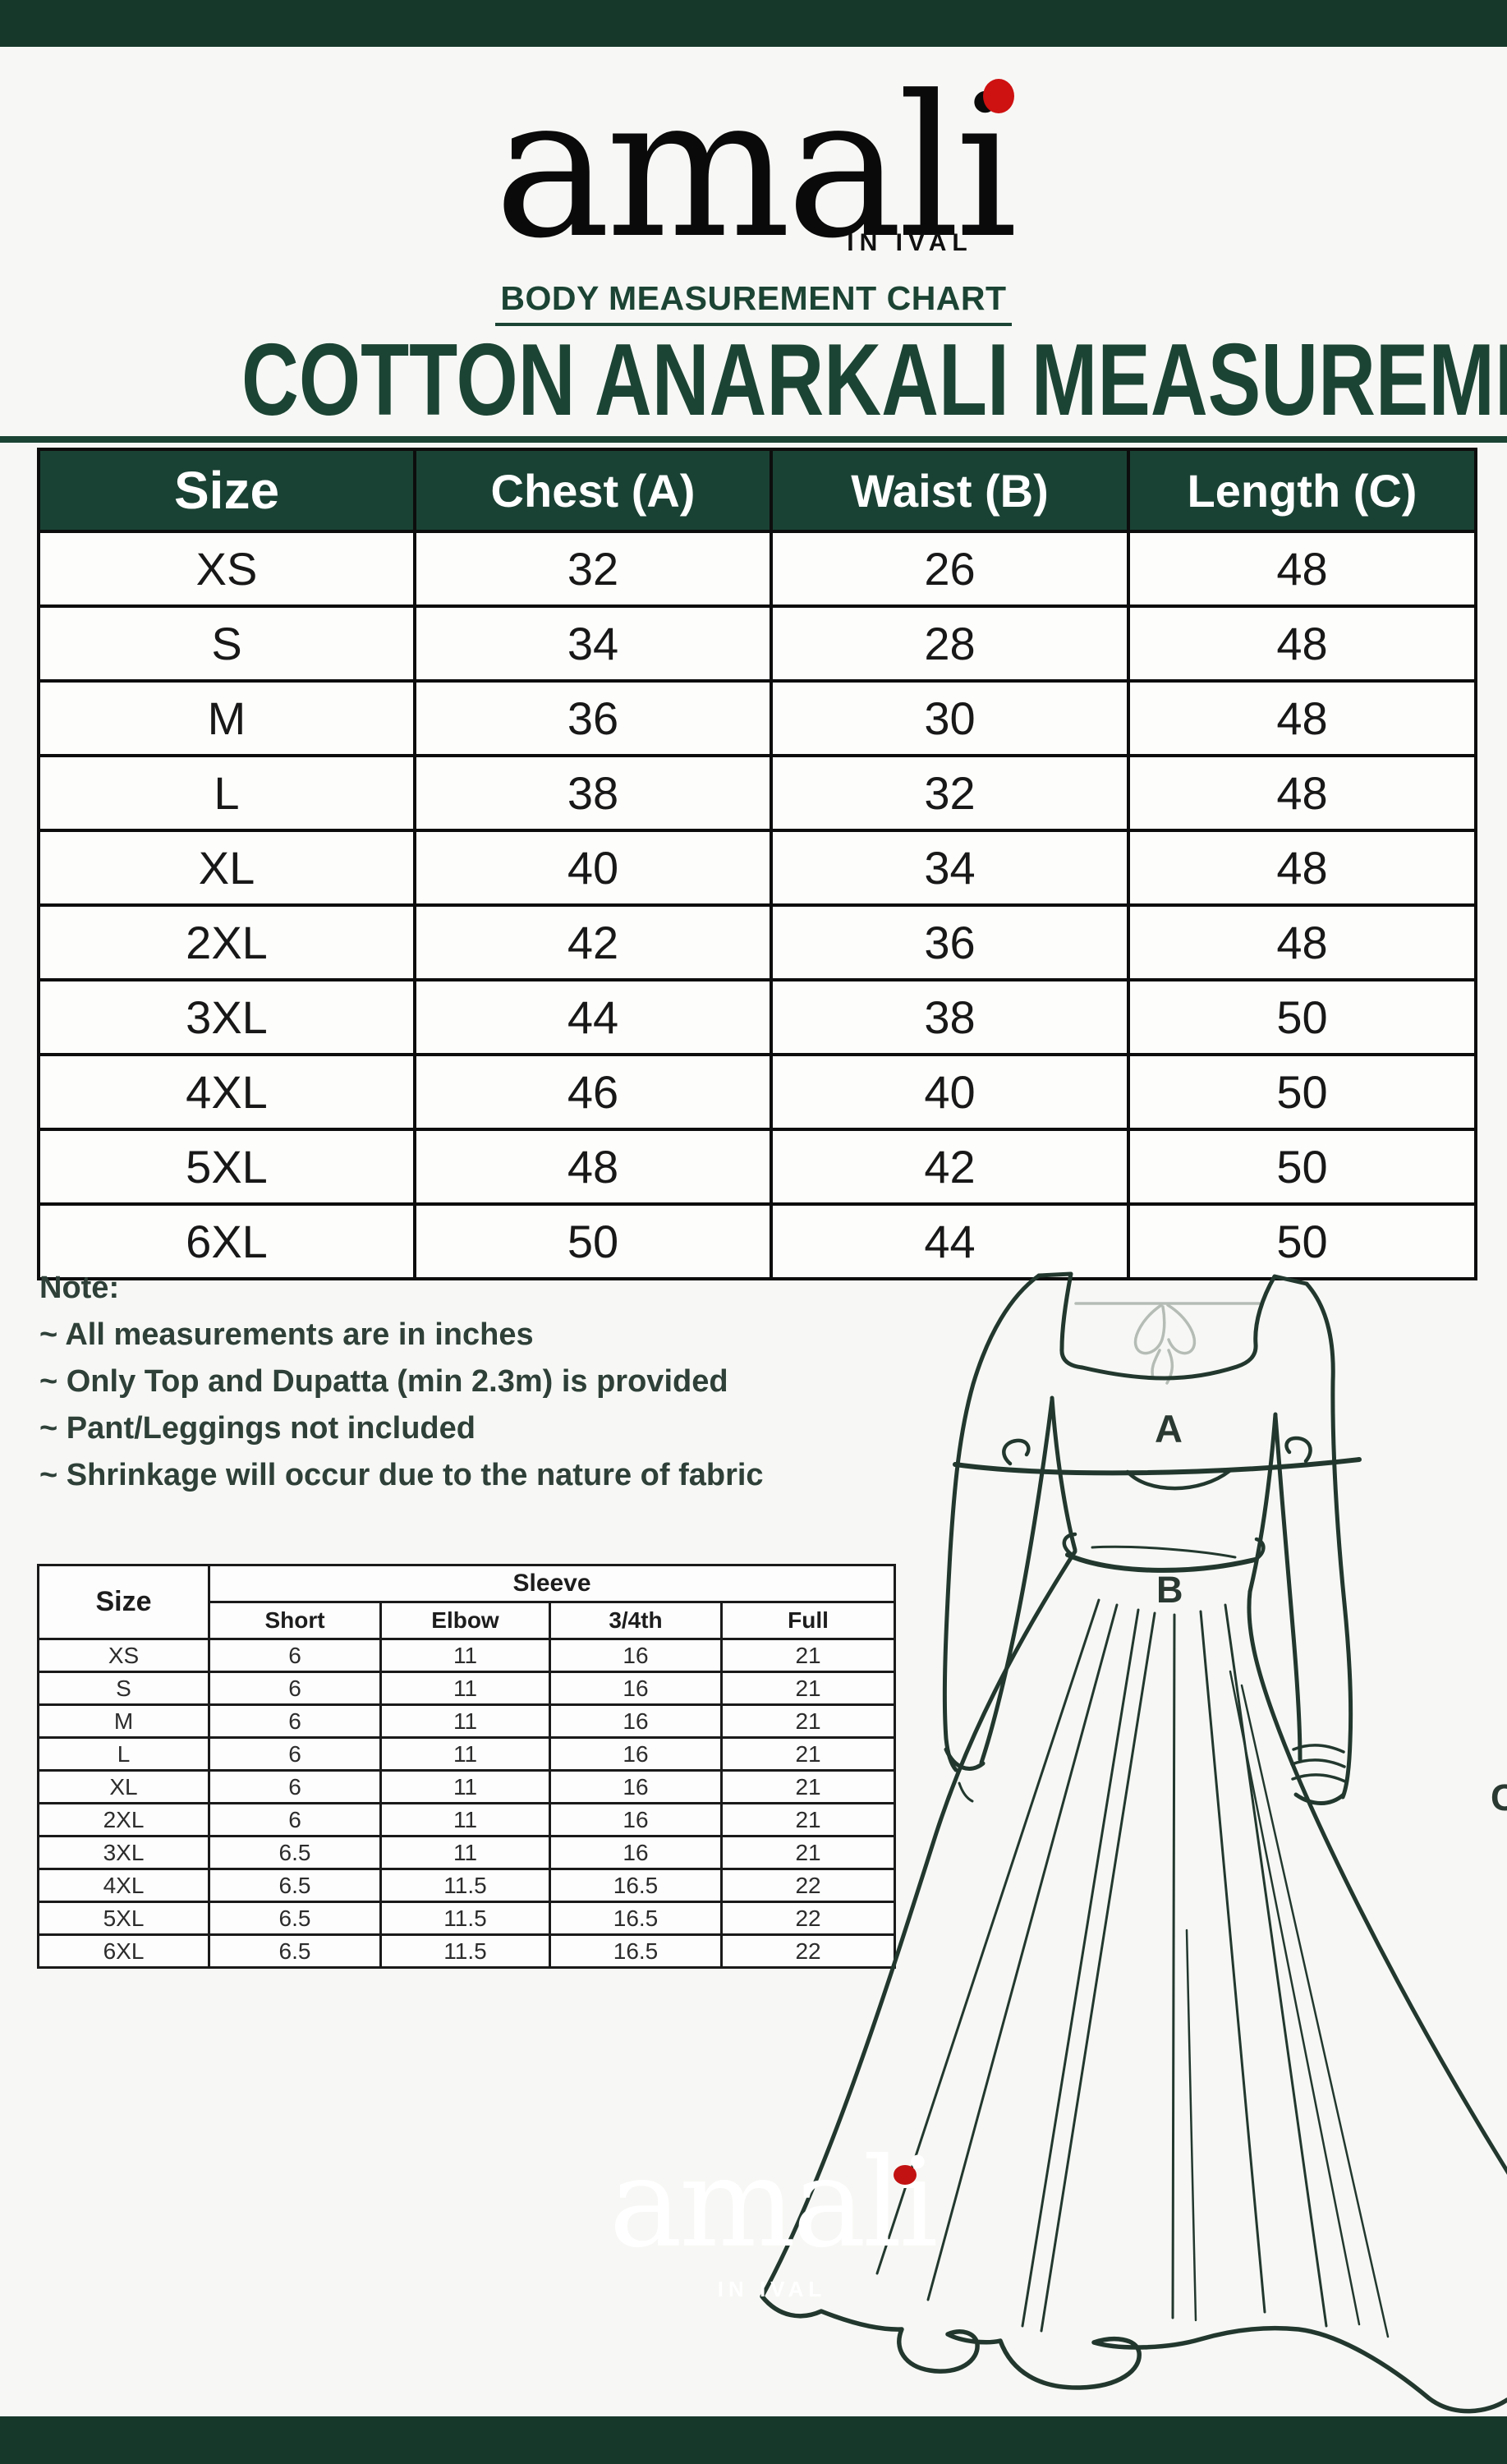 The image size is (1507, 2464). I want to click on length-label: C, so click(1499, 1797).